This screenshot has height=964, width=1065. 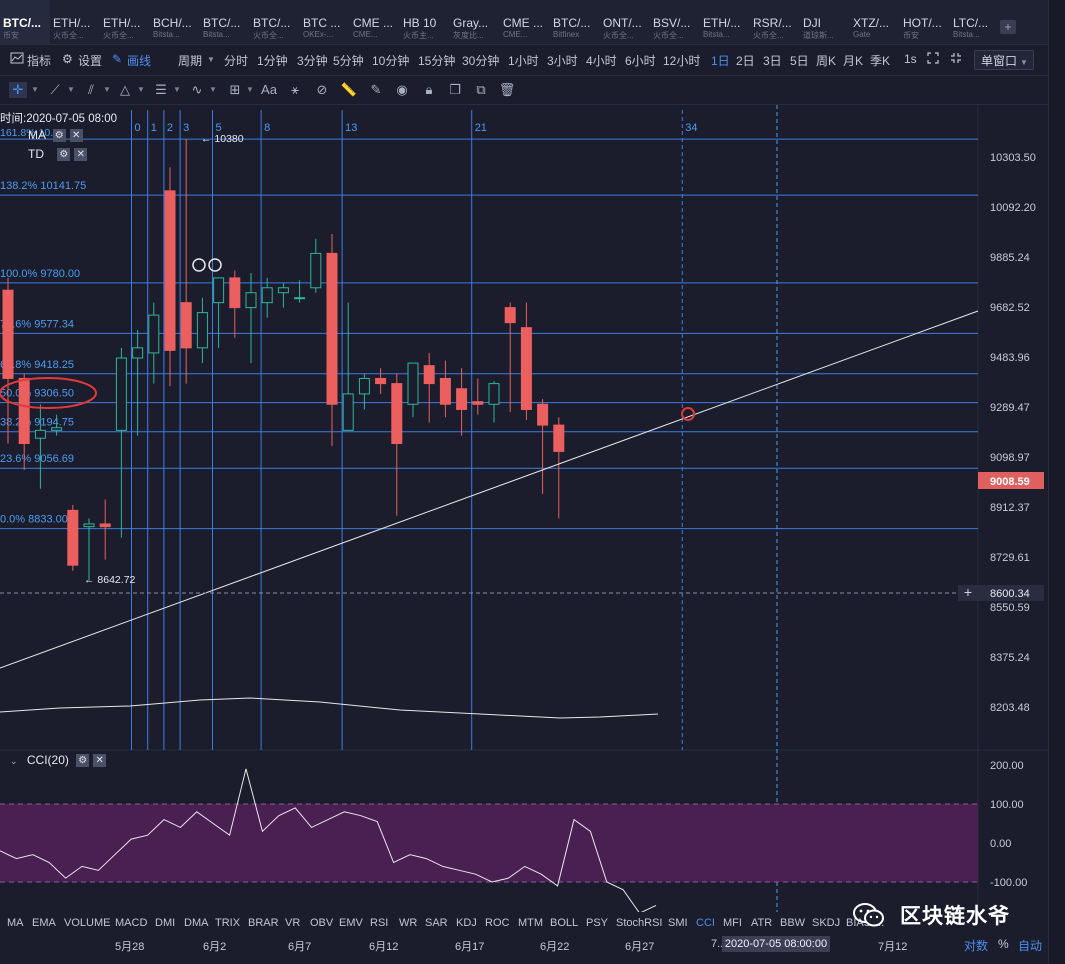 I want to click on layers-icon: ⧉, so click(x=481, y=89).